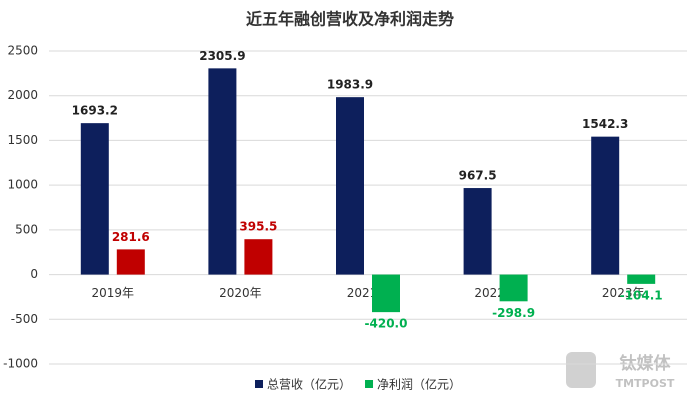 This screenshot has height=404, width=700. What do you see at coordinates (22, 95) in the screenshot?
I see `y-tick-label: 2000` at bounding box center [22, 95].